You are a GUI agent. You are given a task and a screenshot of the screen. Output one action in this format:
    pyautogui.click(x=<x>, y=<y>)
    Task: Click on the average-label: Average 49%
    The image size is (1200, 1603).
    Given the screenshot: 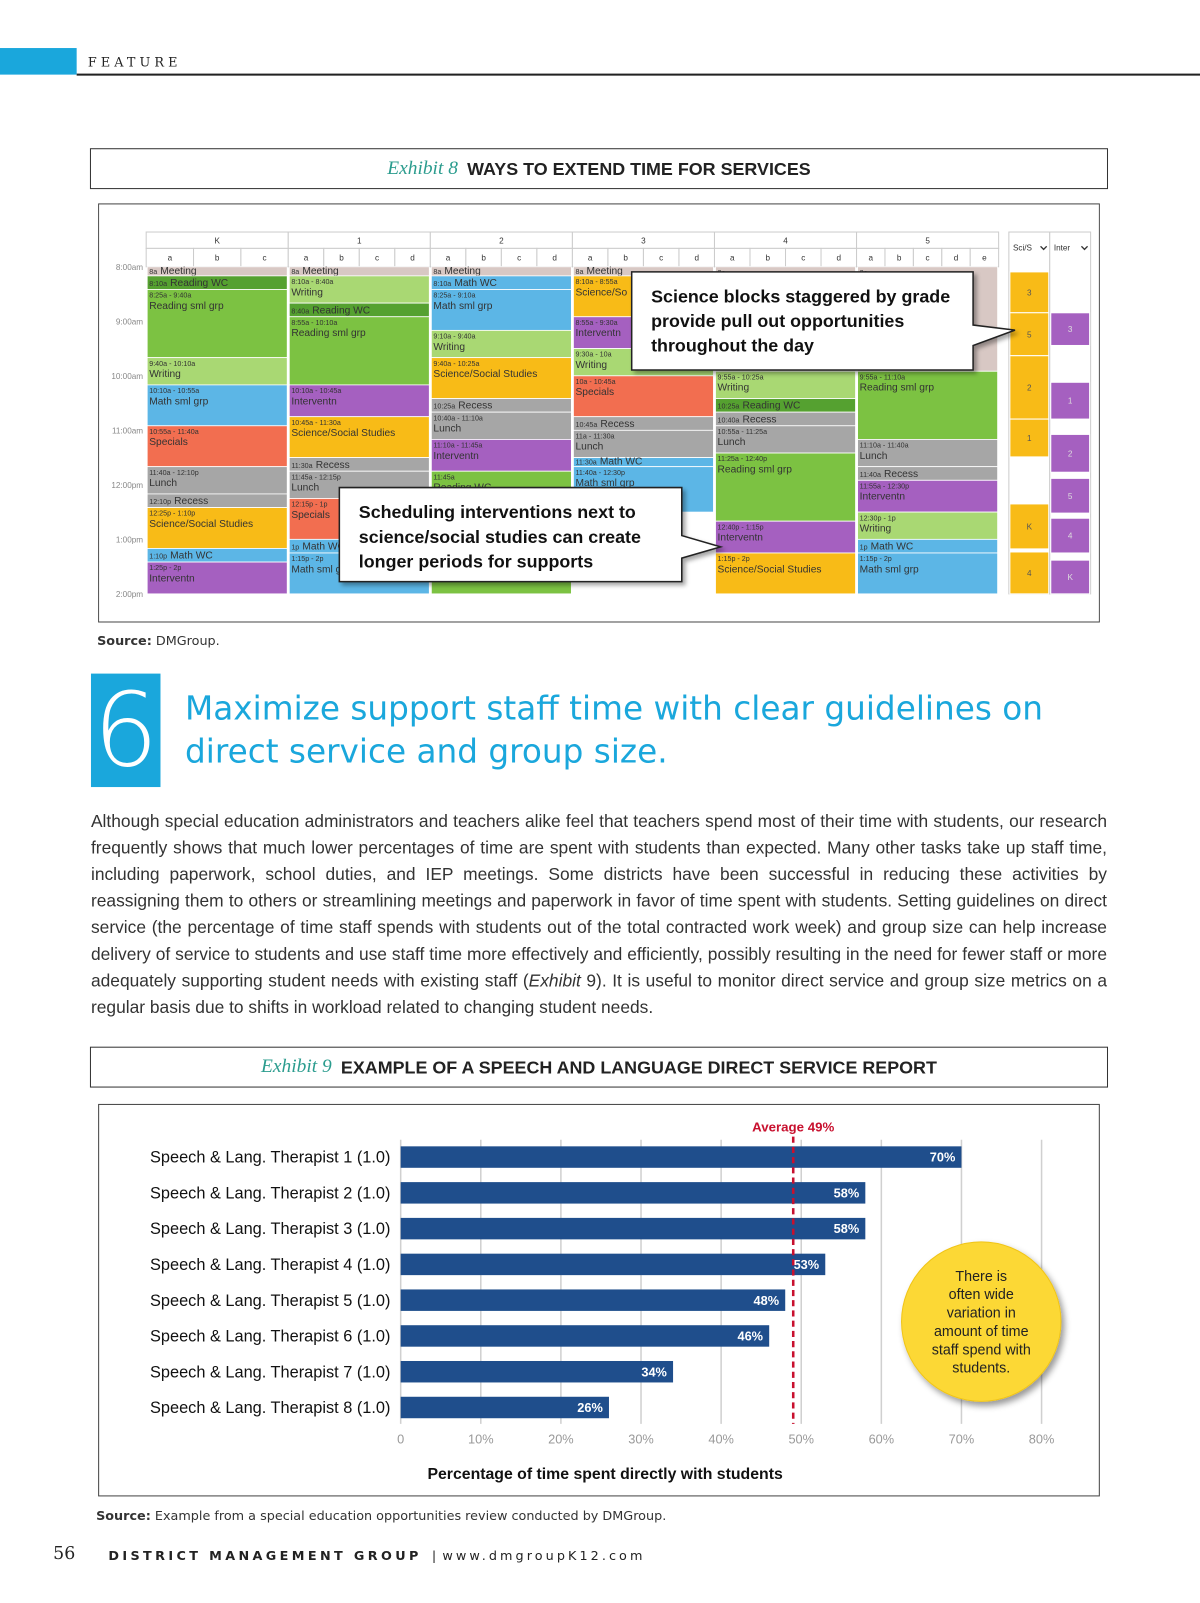 What is the action you would take?
    pyautogui.click(x=793, y=1127)
    